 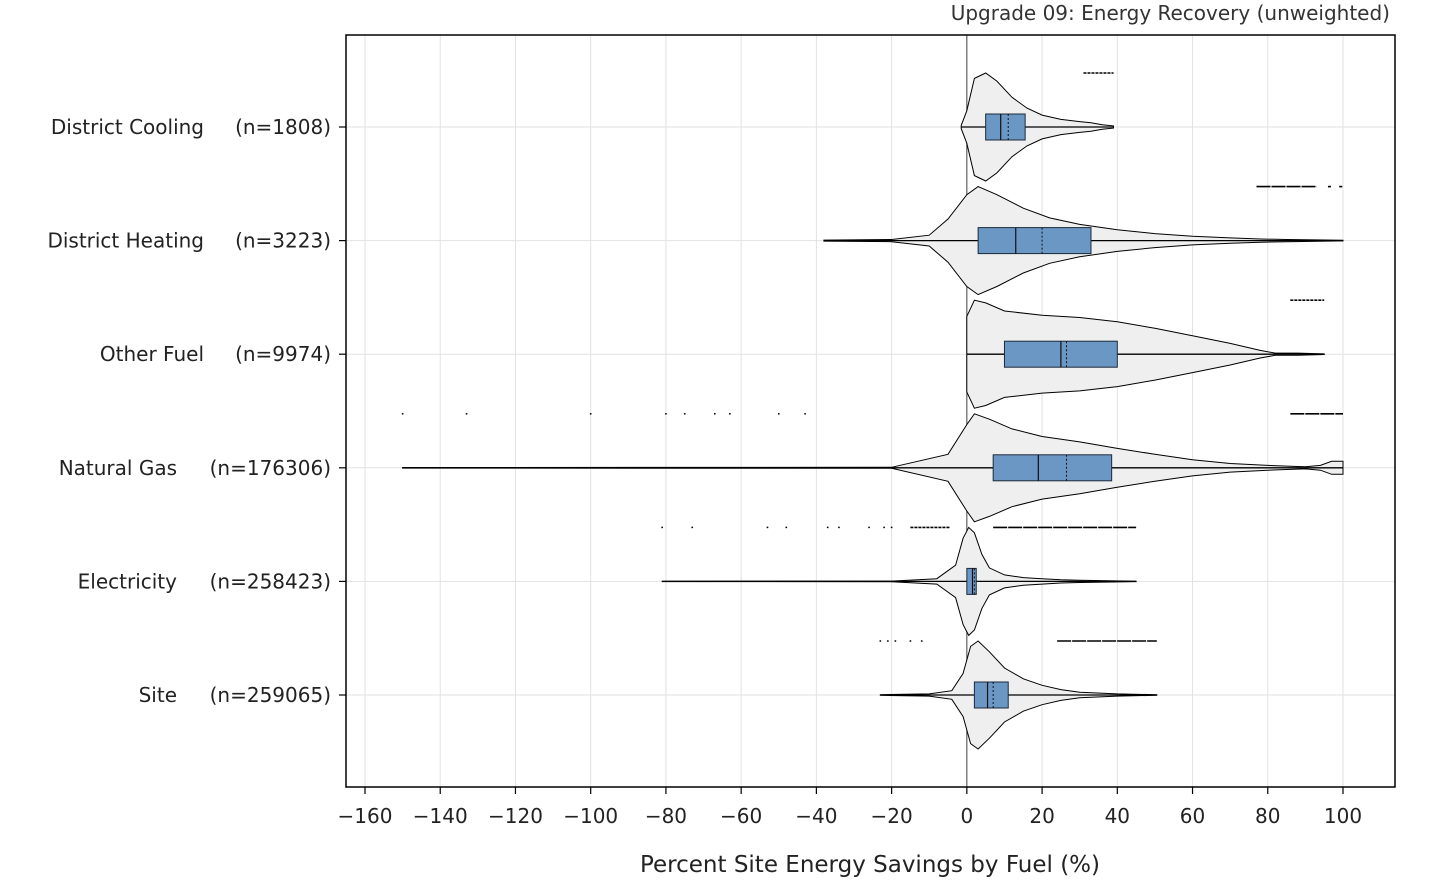 I want to click on x-tick-label: 60, so click(x=1192, y=816).